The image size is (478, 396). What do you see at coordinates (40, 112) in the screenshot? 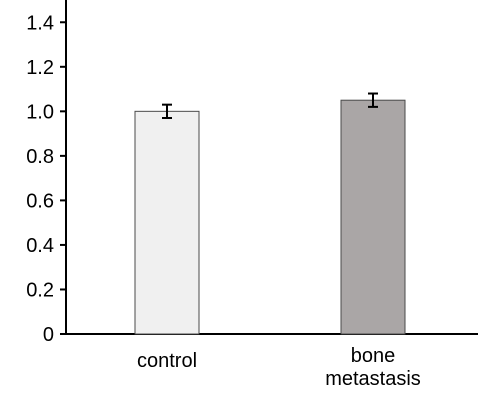
I see `y-tick-label: 1.0` at bounding box center [40, 112].